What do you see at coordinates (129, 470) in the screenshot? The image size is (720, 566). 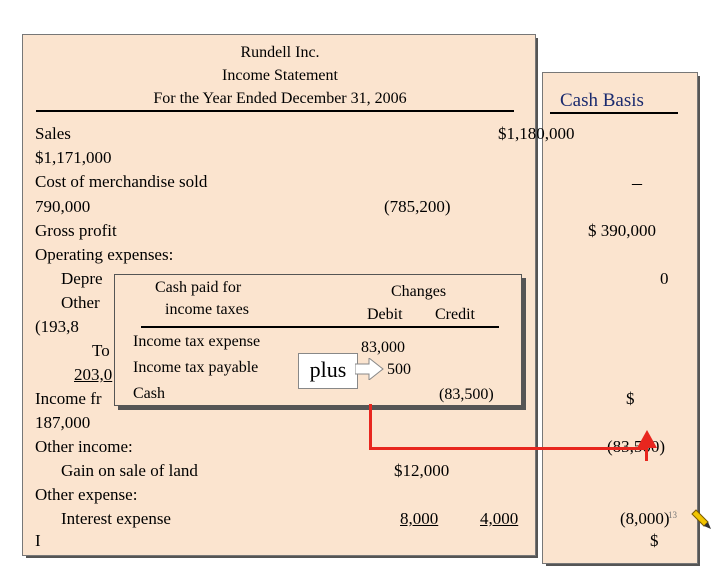 I see `gain-on-land-label: Gain on sale of land` at bounding box center [129, 470].